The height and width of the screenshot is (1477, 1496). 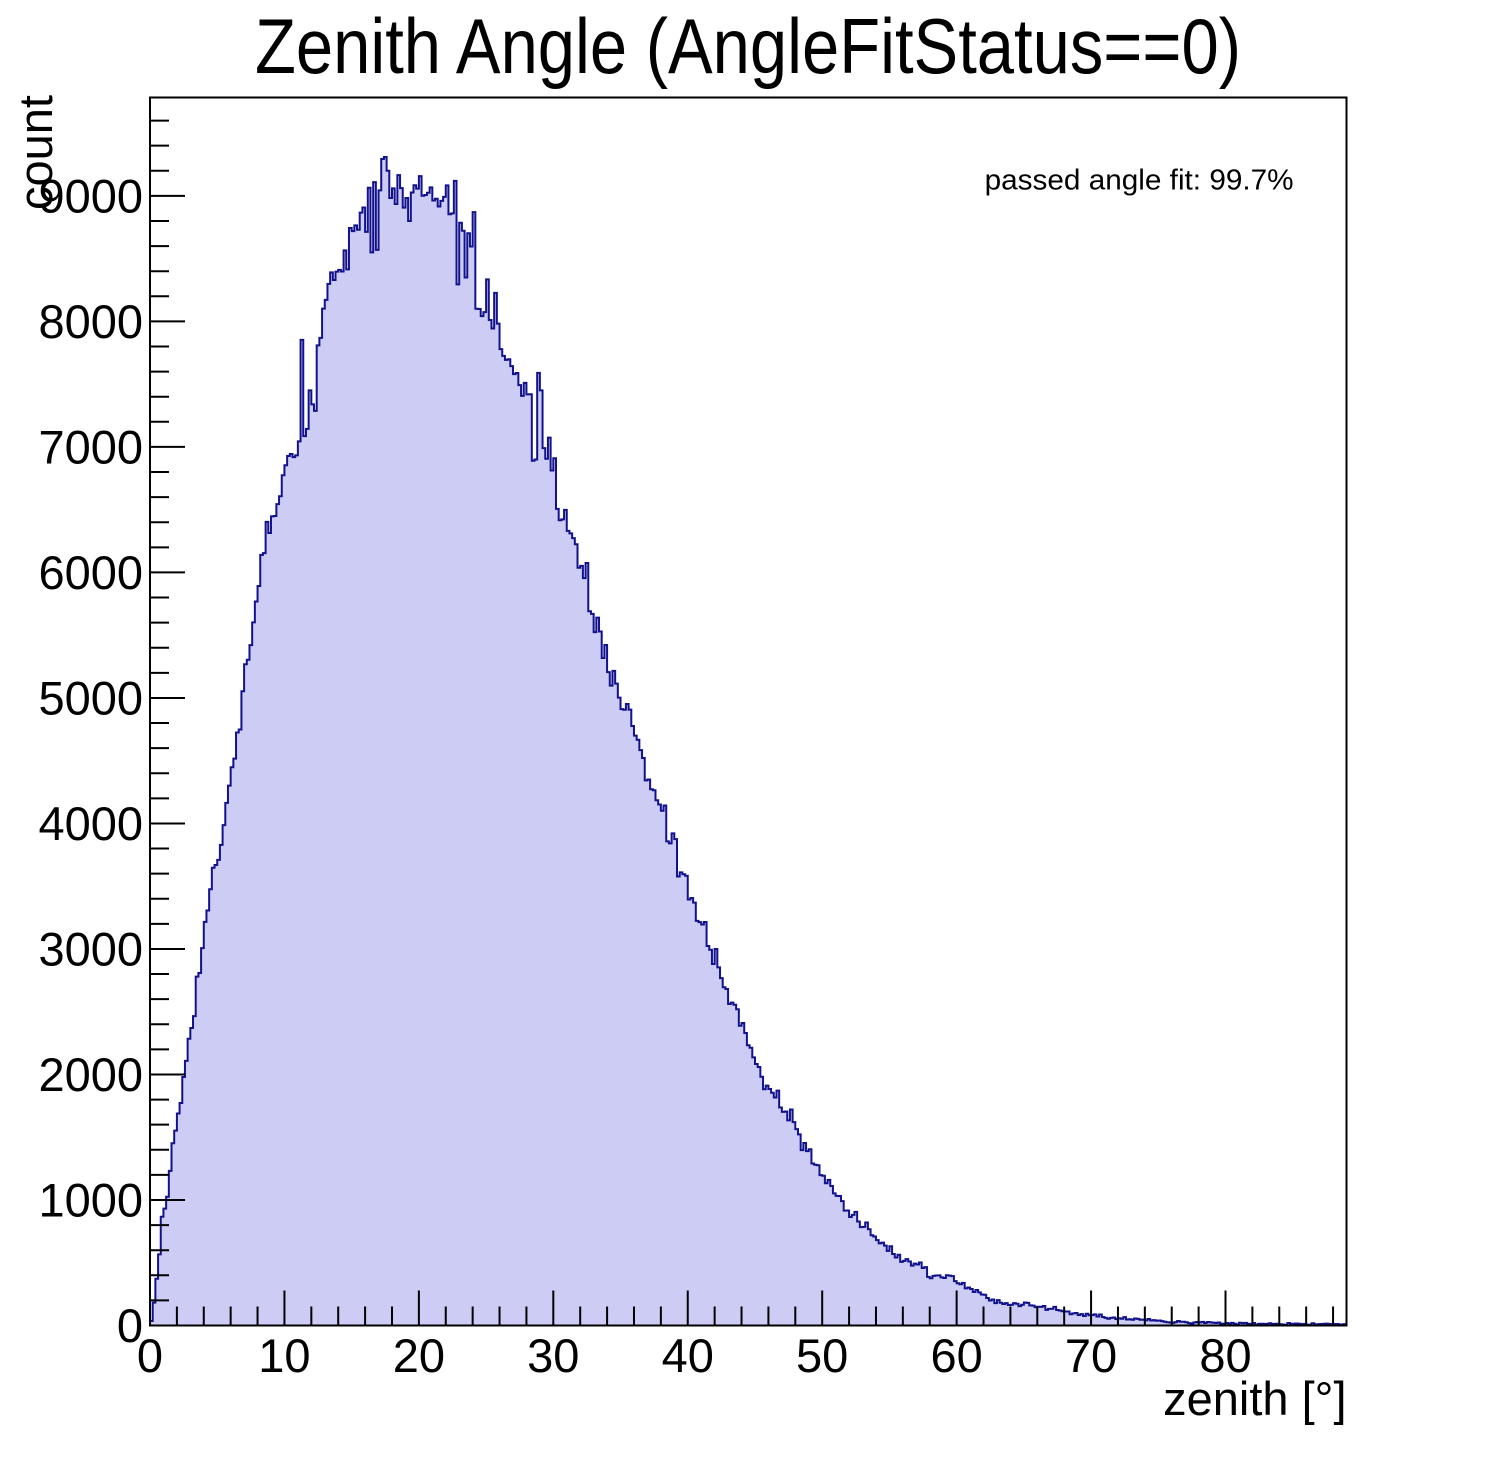 I want to click on svg-text: 70, so click(x=1091, y=1355).